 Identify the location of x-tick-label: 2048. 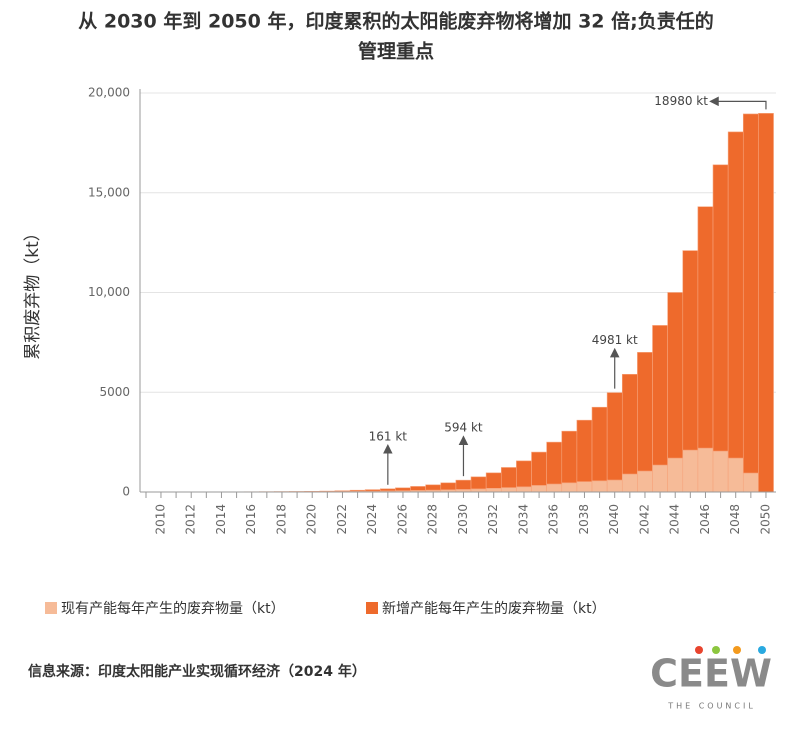
(735, 519).